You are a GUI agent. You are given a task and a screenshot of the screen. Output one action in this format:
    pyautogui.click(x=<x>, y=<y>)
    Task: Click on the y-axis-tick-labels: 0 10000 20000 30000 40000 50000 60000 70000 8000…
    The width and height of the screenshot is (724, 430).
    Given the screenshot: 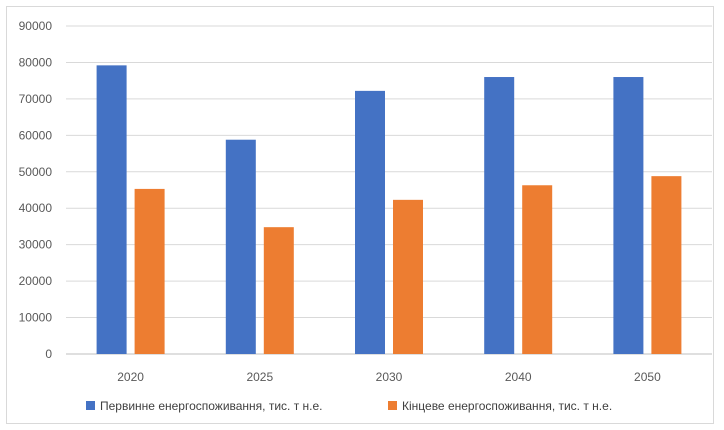 What is the action you would take?
    pyautogui.click(x=36, y=190)
    